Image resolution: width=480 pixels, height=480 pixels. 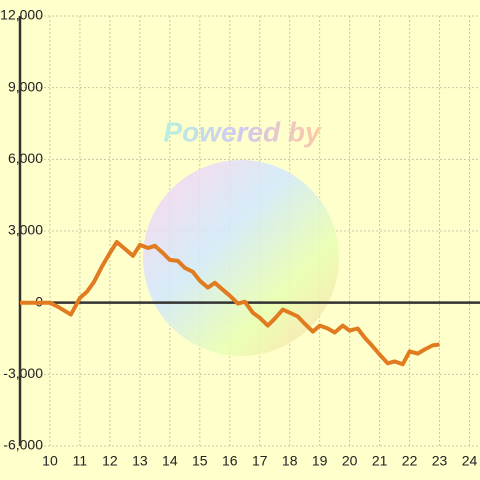 What do you see at coordinates (260, 461) in the screenshot?
I see `x-tick-label: 17` at bounding box center [260, 461].